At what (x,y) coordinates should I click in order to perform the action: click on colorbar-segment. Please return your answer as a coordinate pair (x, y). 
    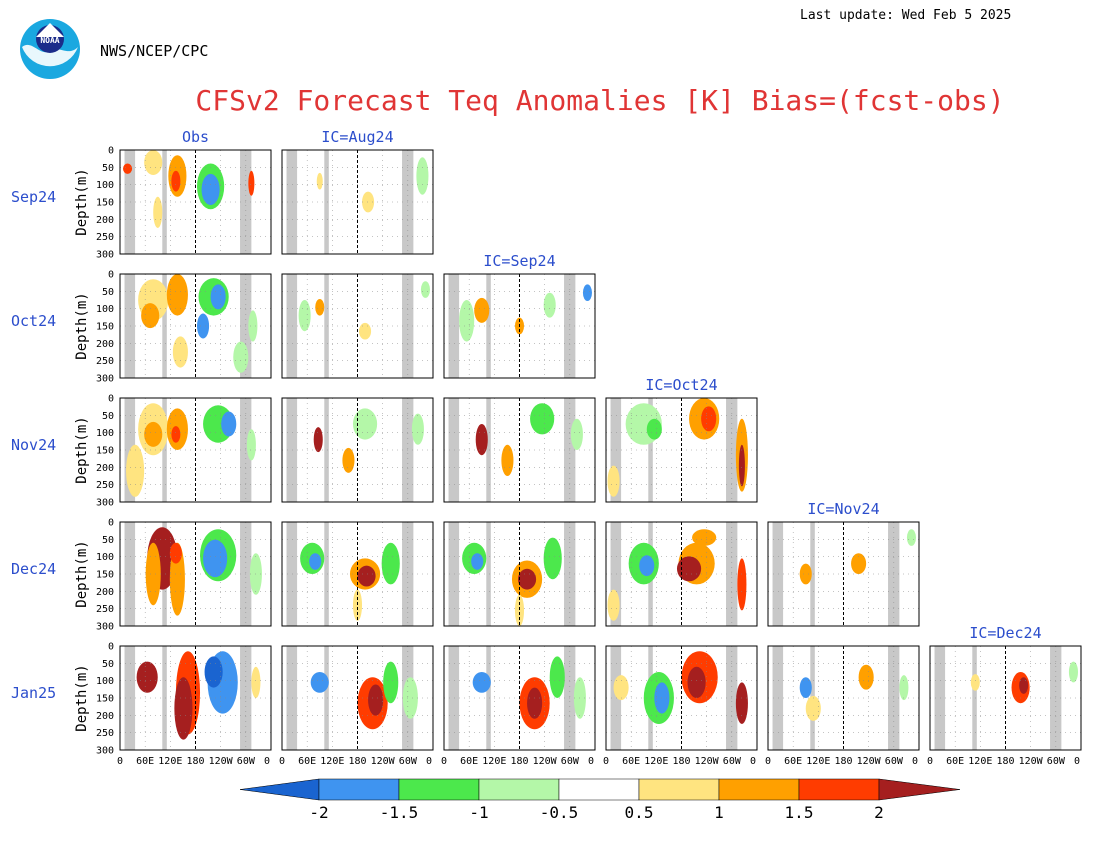
    Looking at the image, I should click on (679, 789).